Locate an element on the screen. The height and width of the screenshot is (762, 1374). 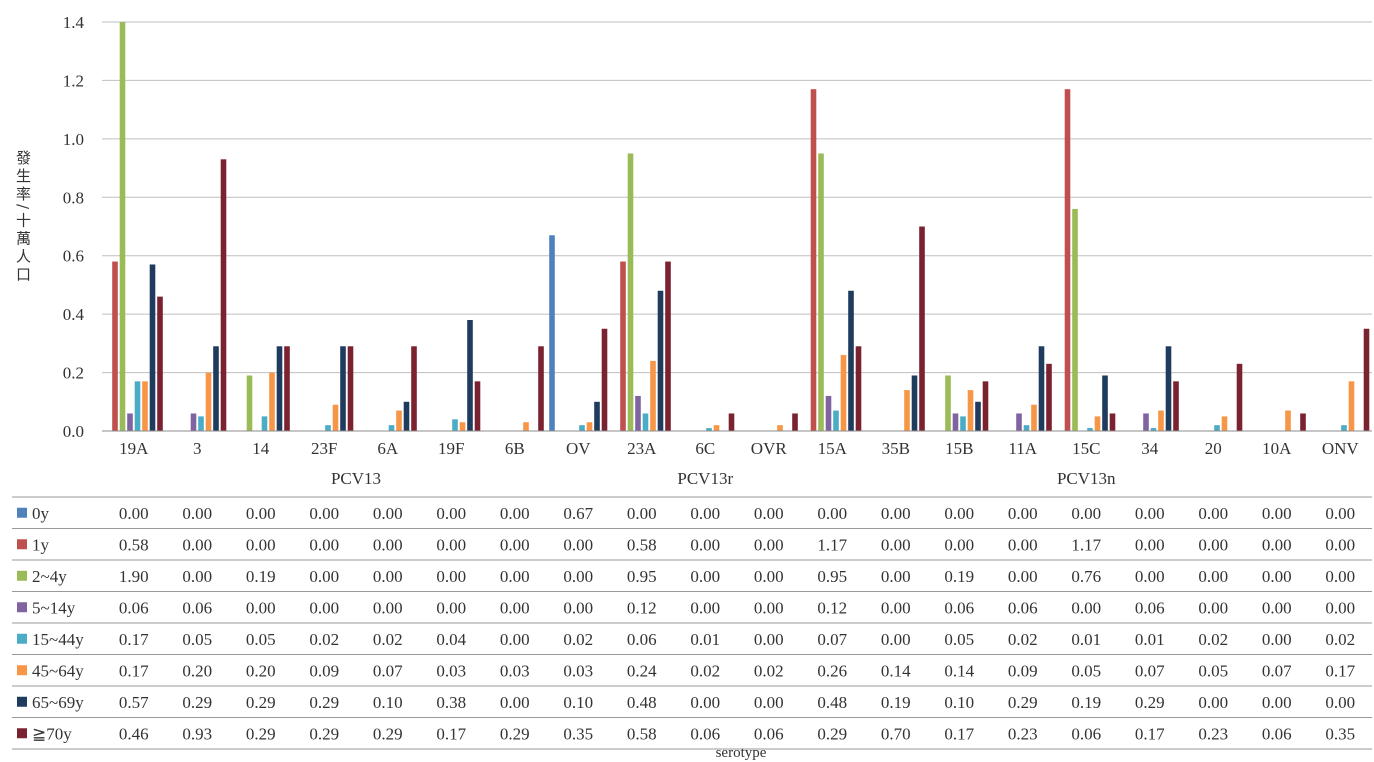
table-cell: 1.17 is located at coordinates (1086, 544).